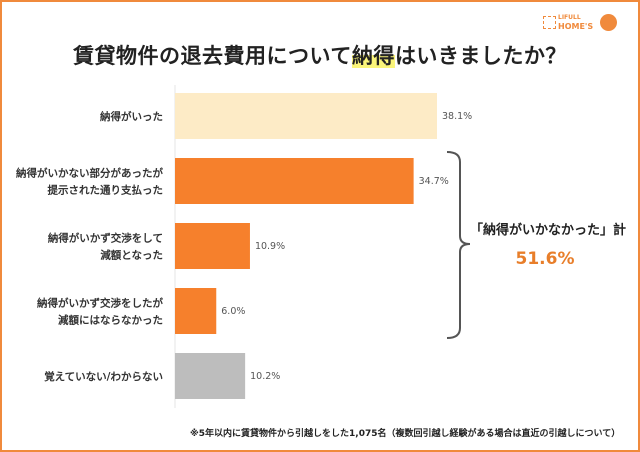  What do you see at coordinates (89, 173) in the screenshot?
I see `category-label: 納得がいかない部分があったが` at bounding box center [89, 173].